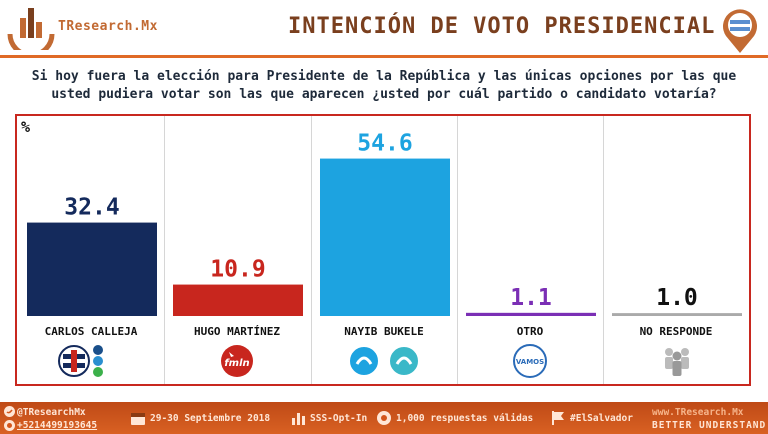  Describe the element at coordinates (502, 26) in the screenshot. I see `page-title: INTENCIÓN DE VOTO PRESIDENCIAL` at that location.